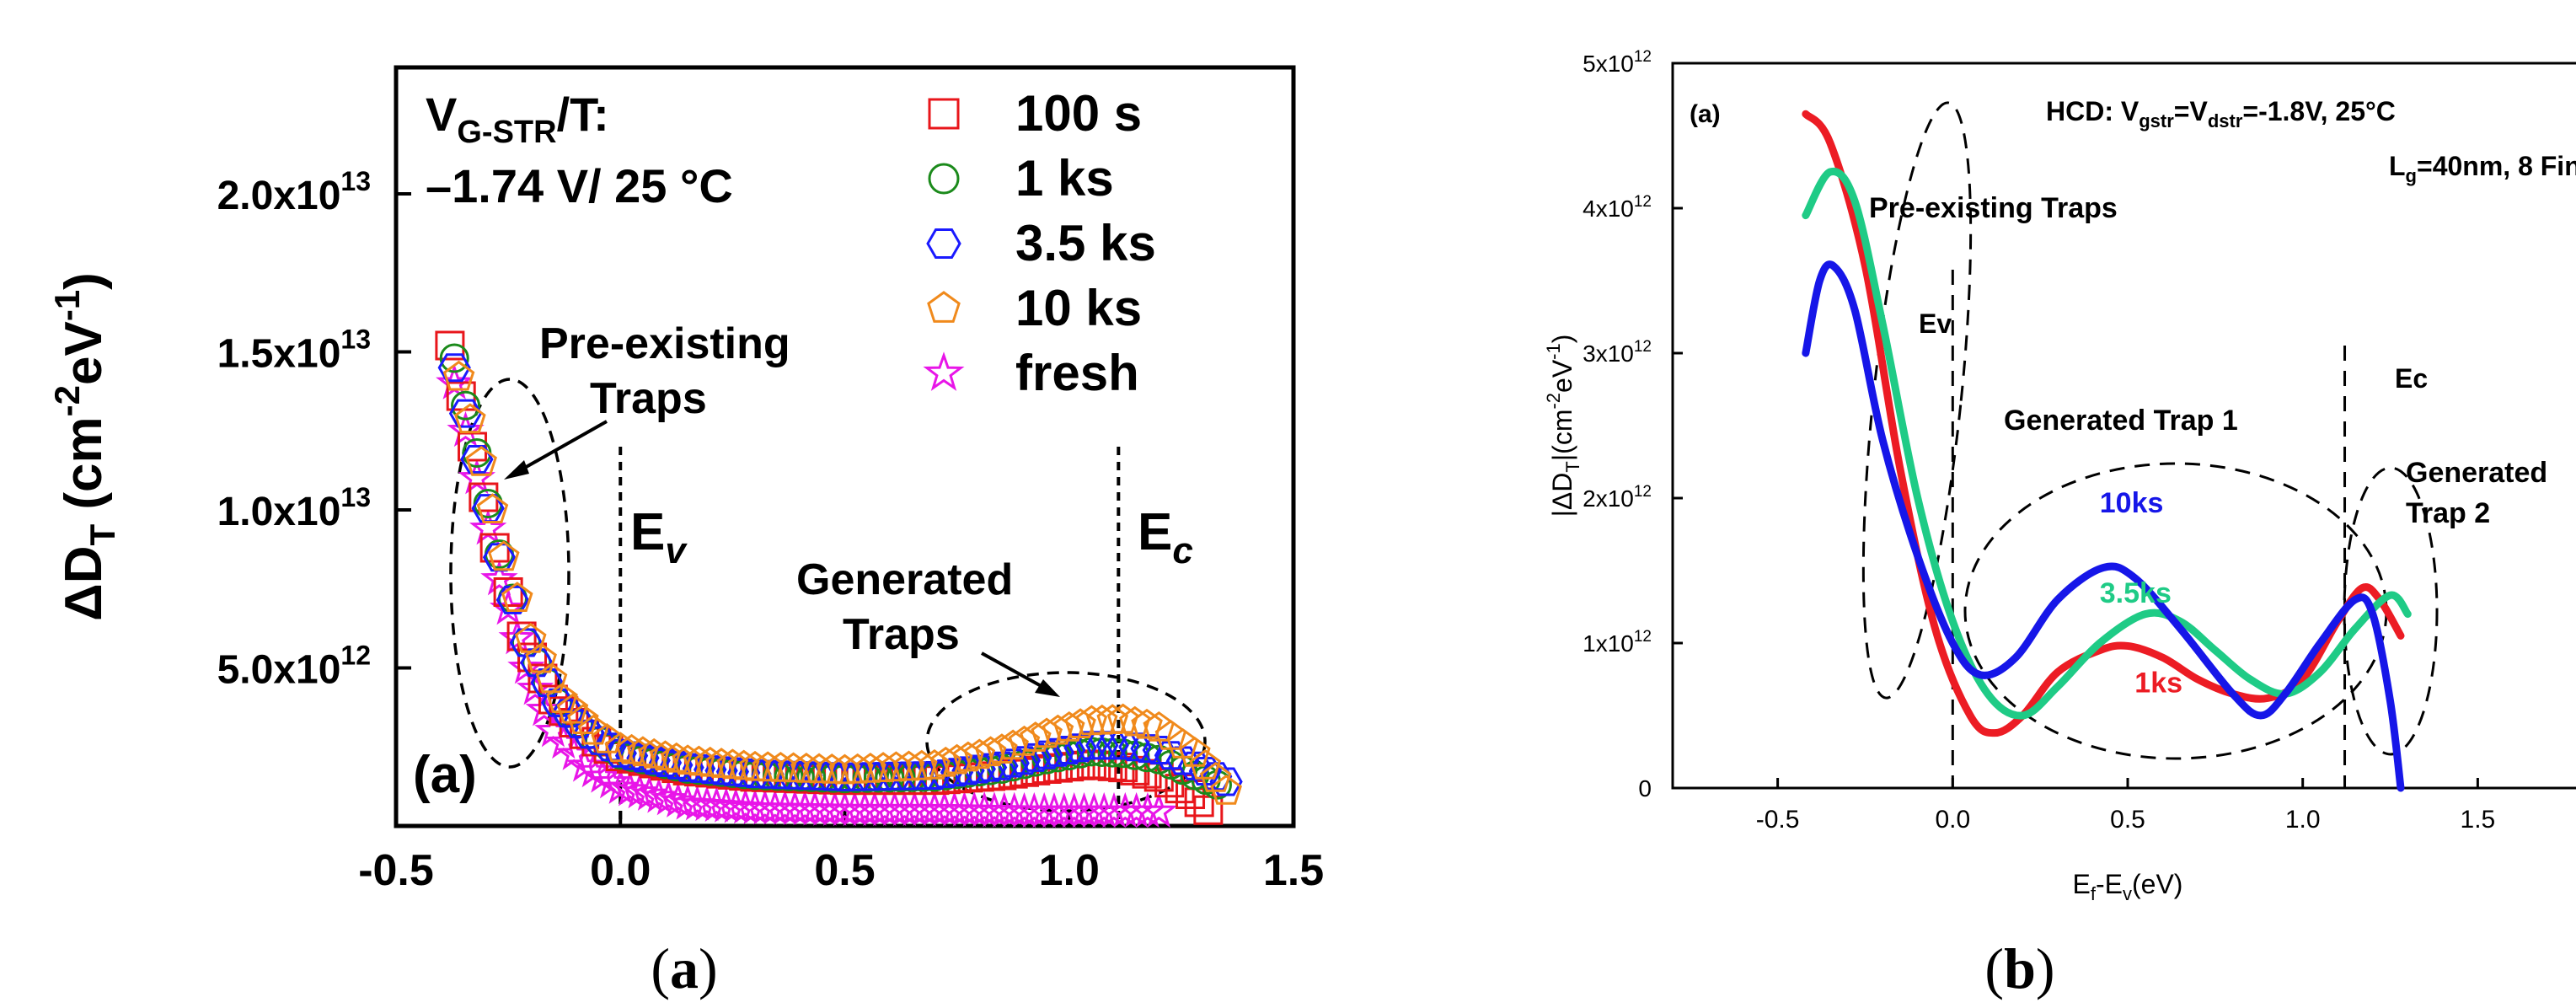  Describe the element at coordinates (845, 870) in the screenshot. I see `x-tick-label: 0.5` at that location.